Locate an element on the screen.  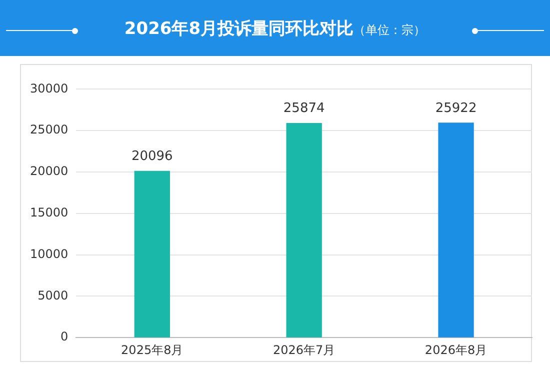
chart-title: 2026年8月投诉量同环比对比 is located at coordinates (239, 29).